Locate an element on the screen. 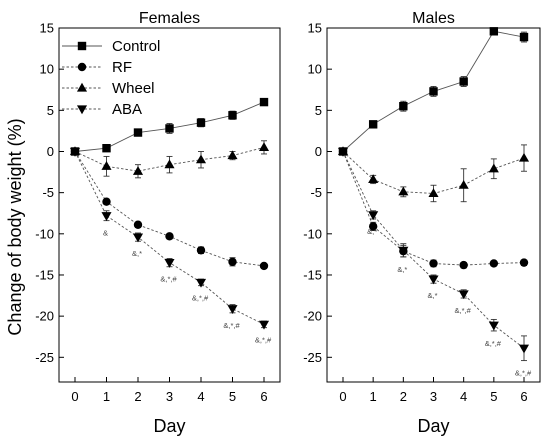 This screenshot has height=444, width=550. series-control is located at coordinates (433, 91).